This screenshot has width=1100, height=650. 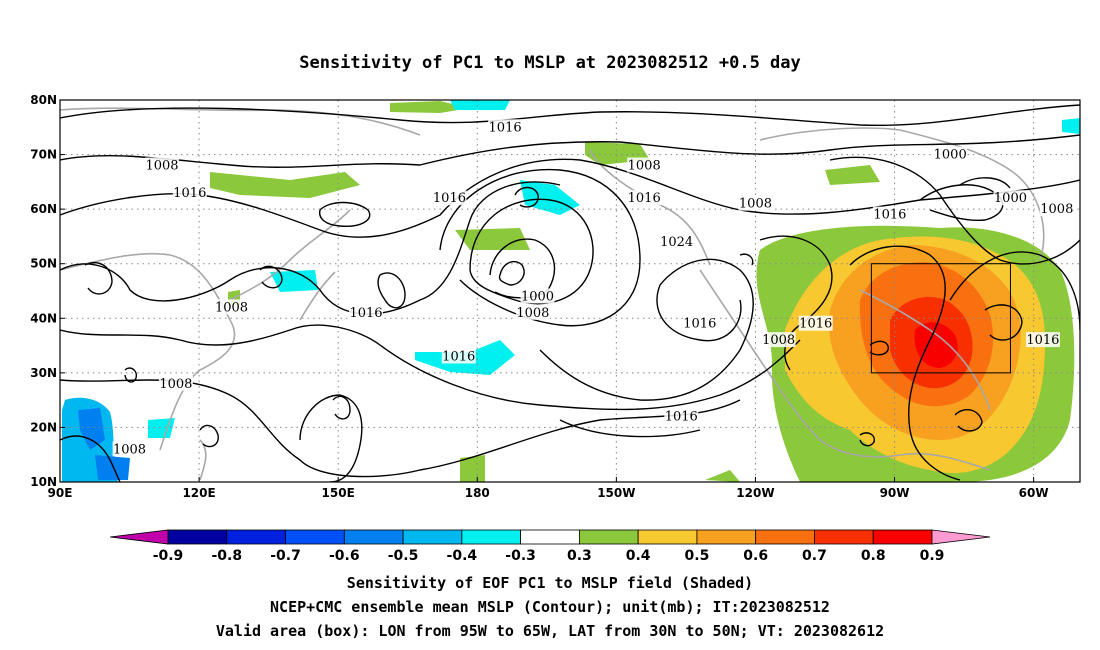 What do you see at coordinates (477, 493) in the screenshot?
I see `lon-tick-label: 180` at bounding box center [477, 493].